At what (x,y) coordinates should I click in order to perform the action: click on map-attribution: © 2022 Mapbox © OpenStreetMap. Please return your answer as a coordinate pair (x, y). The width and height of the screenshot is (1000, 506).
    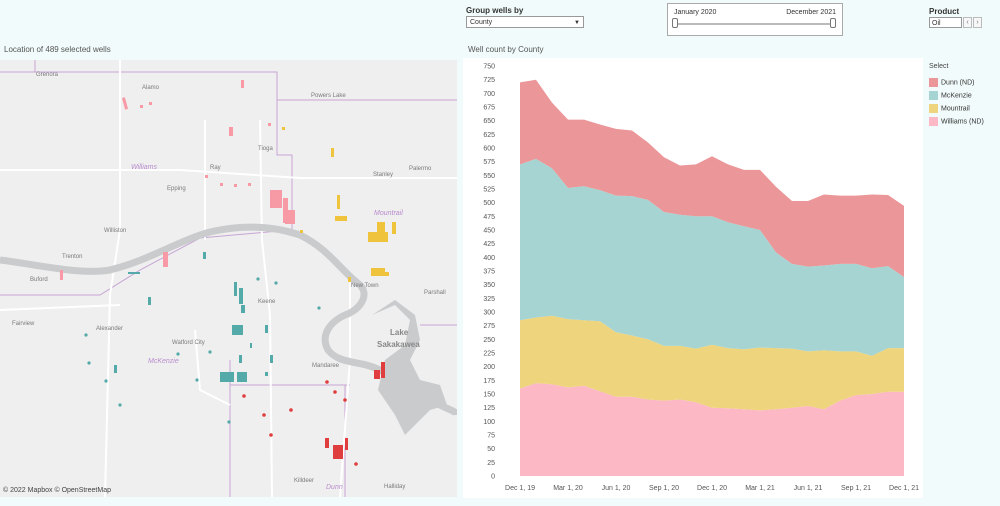
    Looking at the image, I should click on (57, 490).